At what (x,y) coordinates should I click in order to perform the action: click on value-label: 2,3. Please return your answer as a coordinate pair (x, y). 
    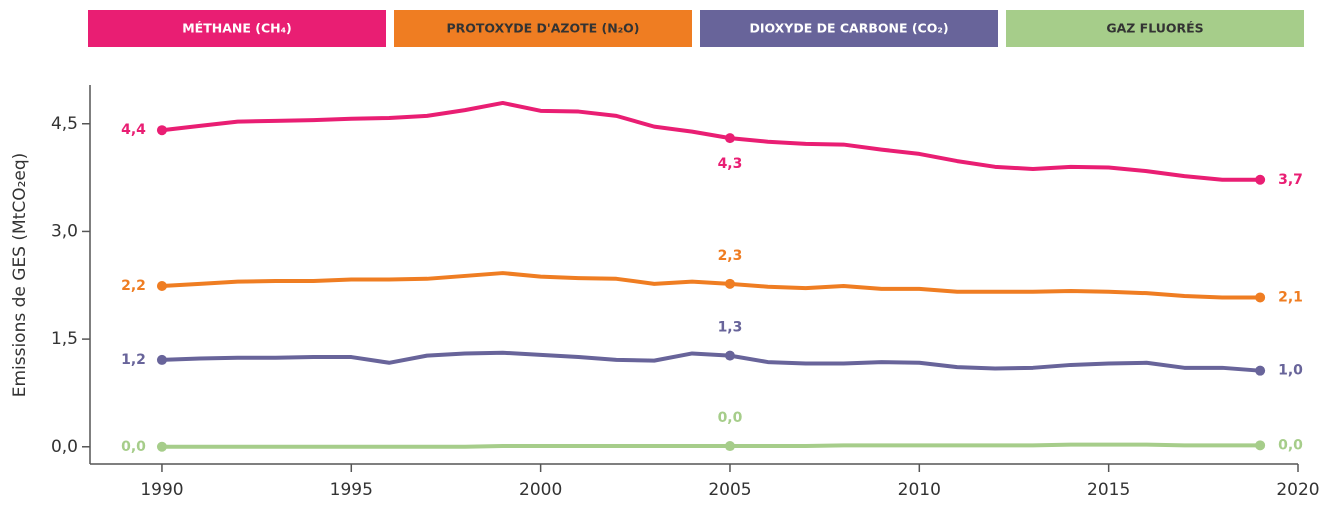
    Looking at the image, I should click on (730, 256).